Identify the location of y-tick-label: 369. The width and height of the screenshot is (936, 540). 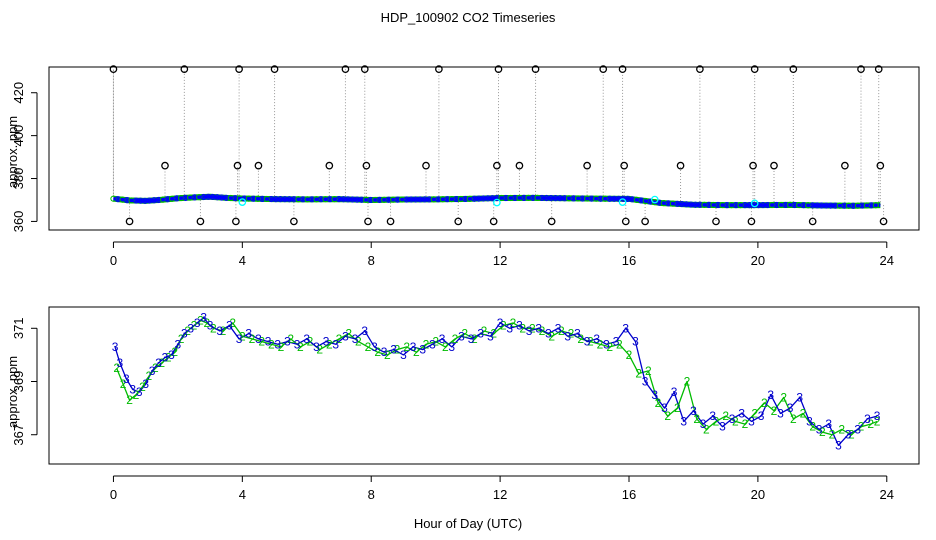
(18, 382).